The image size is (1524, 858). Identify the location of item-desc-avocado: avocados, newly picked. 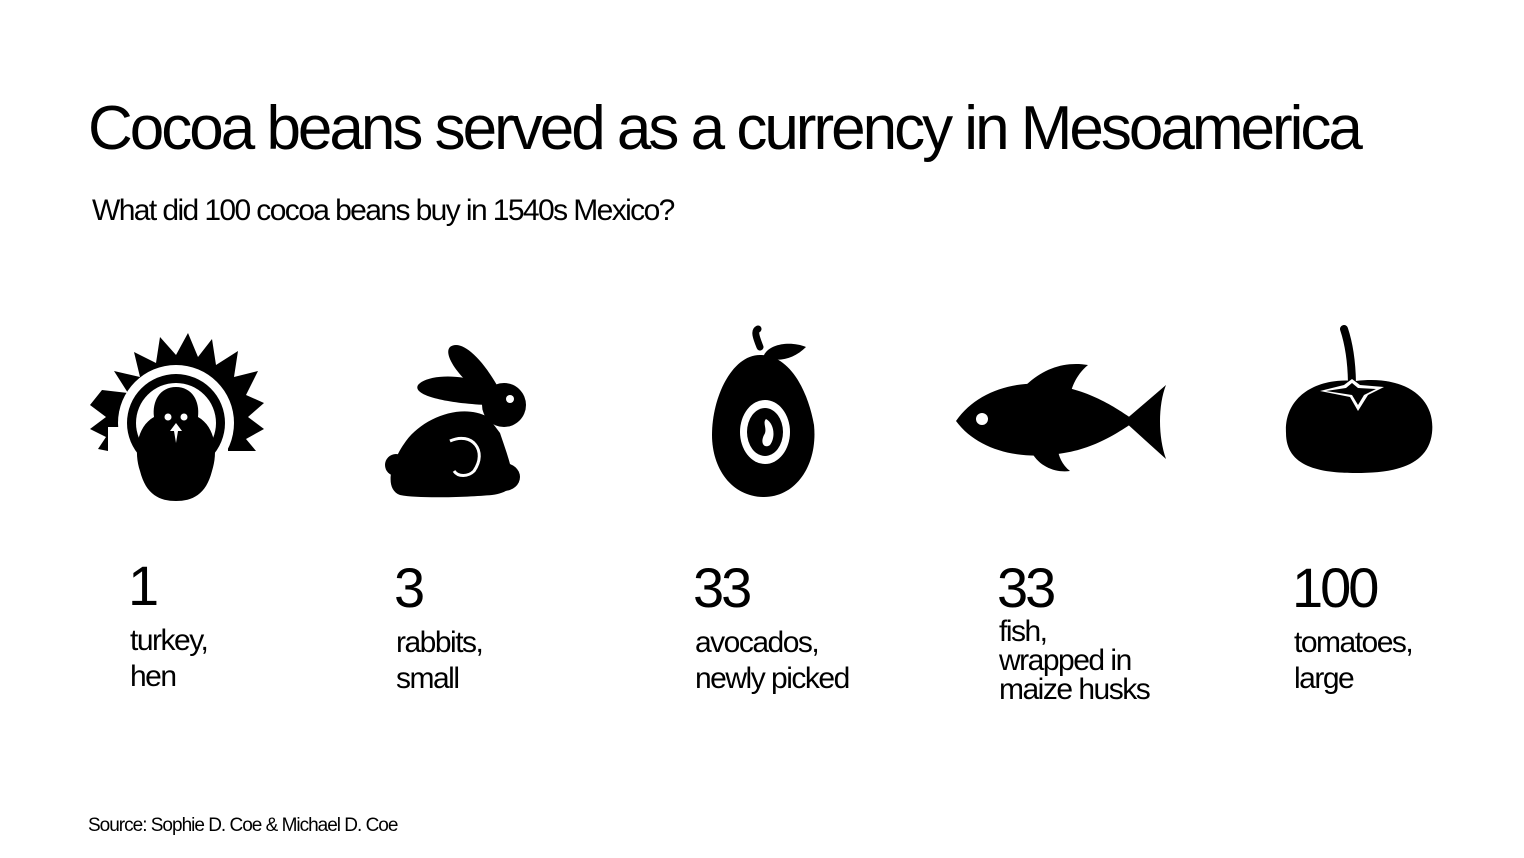
(772, 661).